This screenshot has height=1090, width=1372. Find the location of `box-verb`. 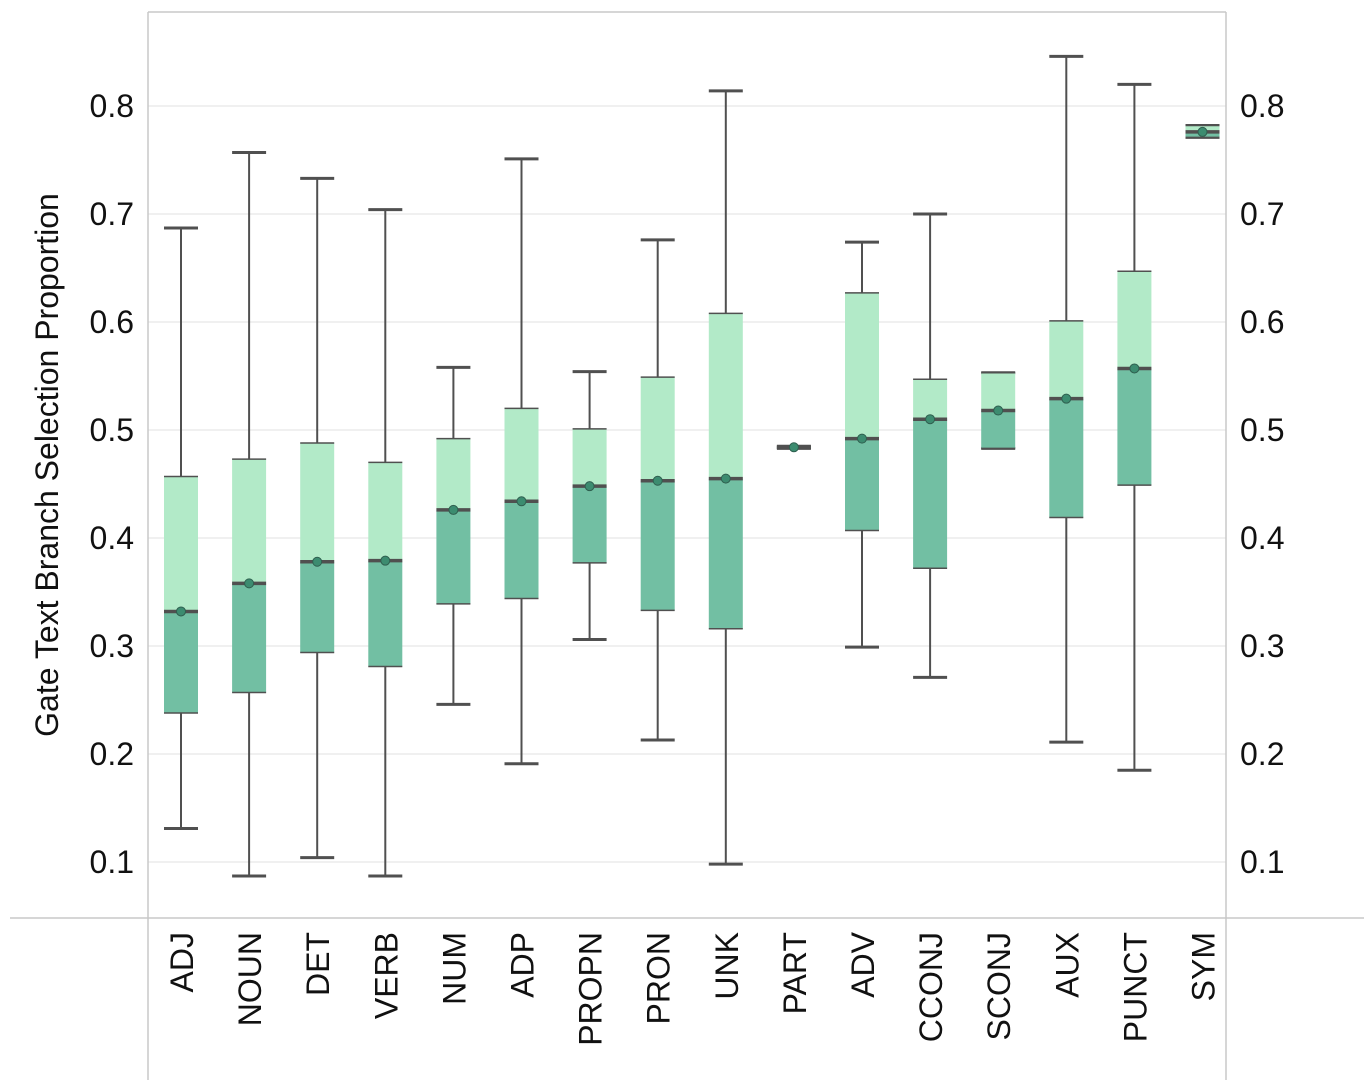

box-verb is located at coordinates (385, 543).